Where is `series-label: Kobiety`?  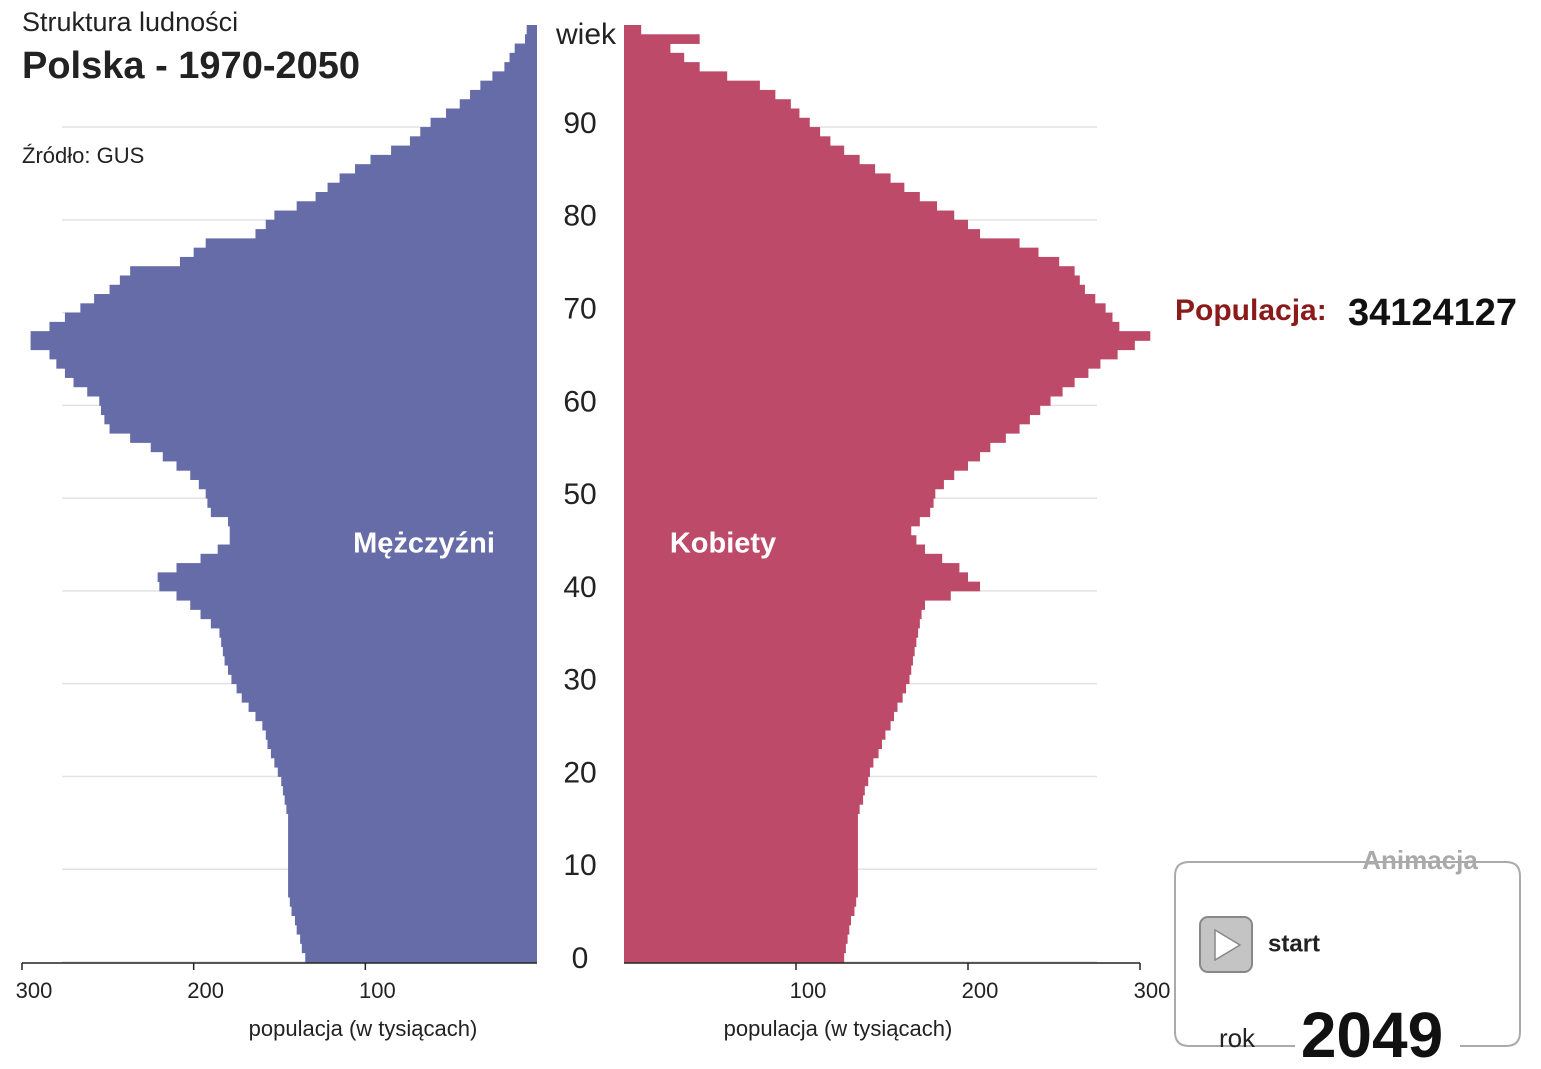
series-label: Kobiety is located at coordinates (723, 544).